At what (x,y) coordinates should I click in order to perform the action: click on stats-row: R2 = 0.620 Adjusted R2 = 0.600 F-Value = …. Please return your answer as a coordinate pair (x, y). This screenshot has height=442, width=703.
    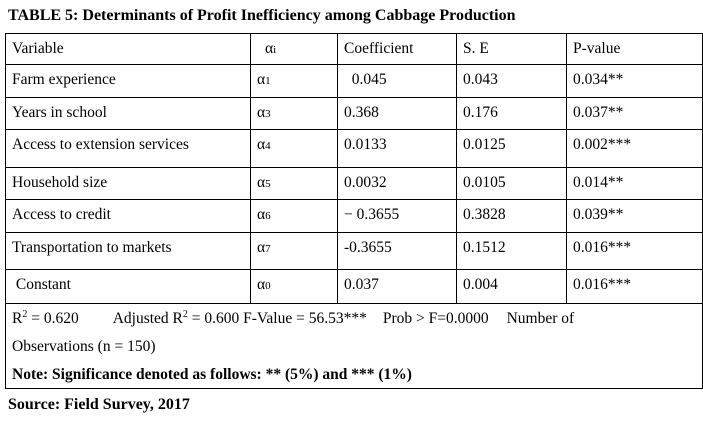
    Looking at the image, I should click on (354, 317).